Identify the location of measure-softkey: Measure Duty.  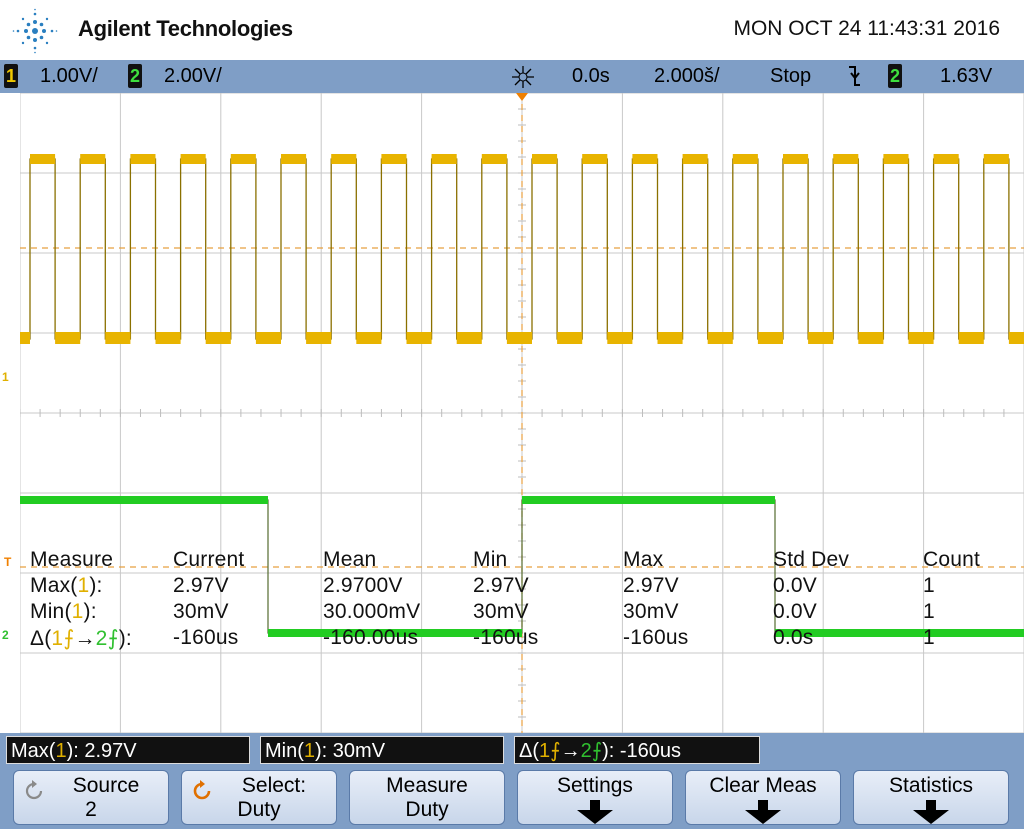
(427, 797).